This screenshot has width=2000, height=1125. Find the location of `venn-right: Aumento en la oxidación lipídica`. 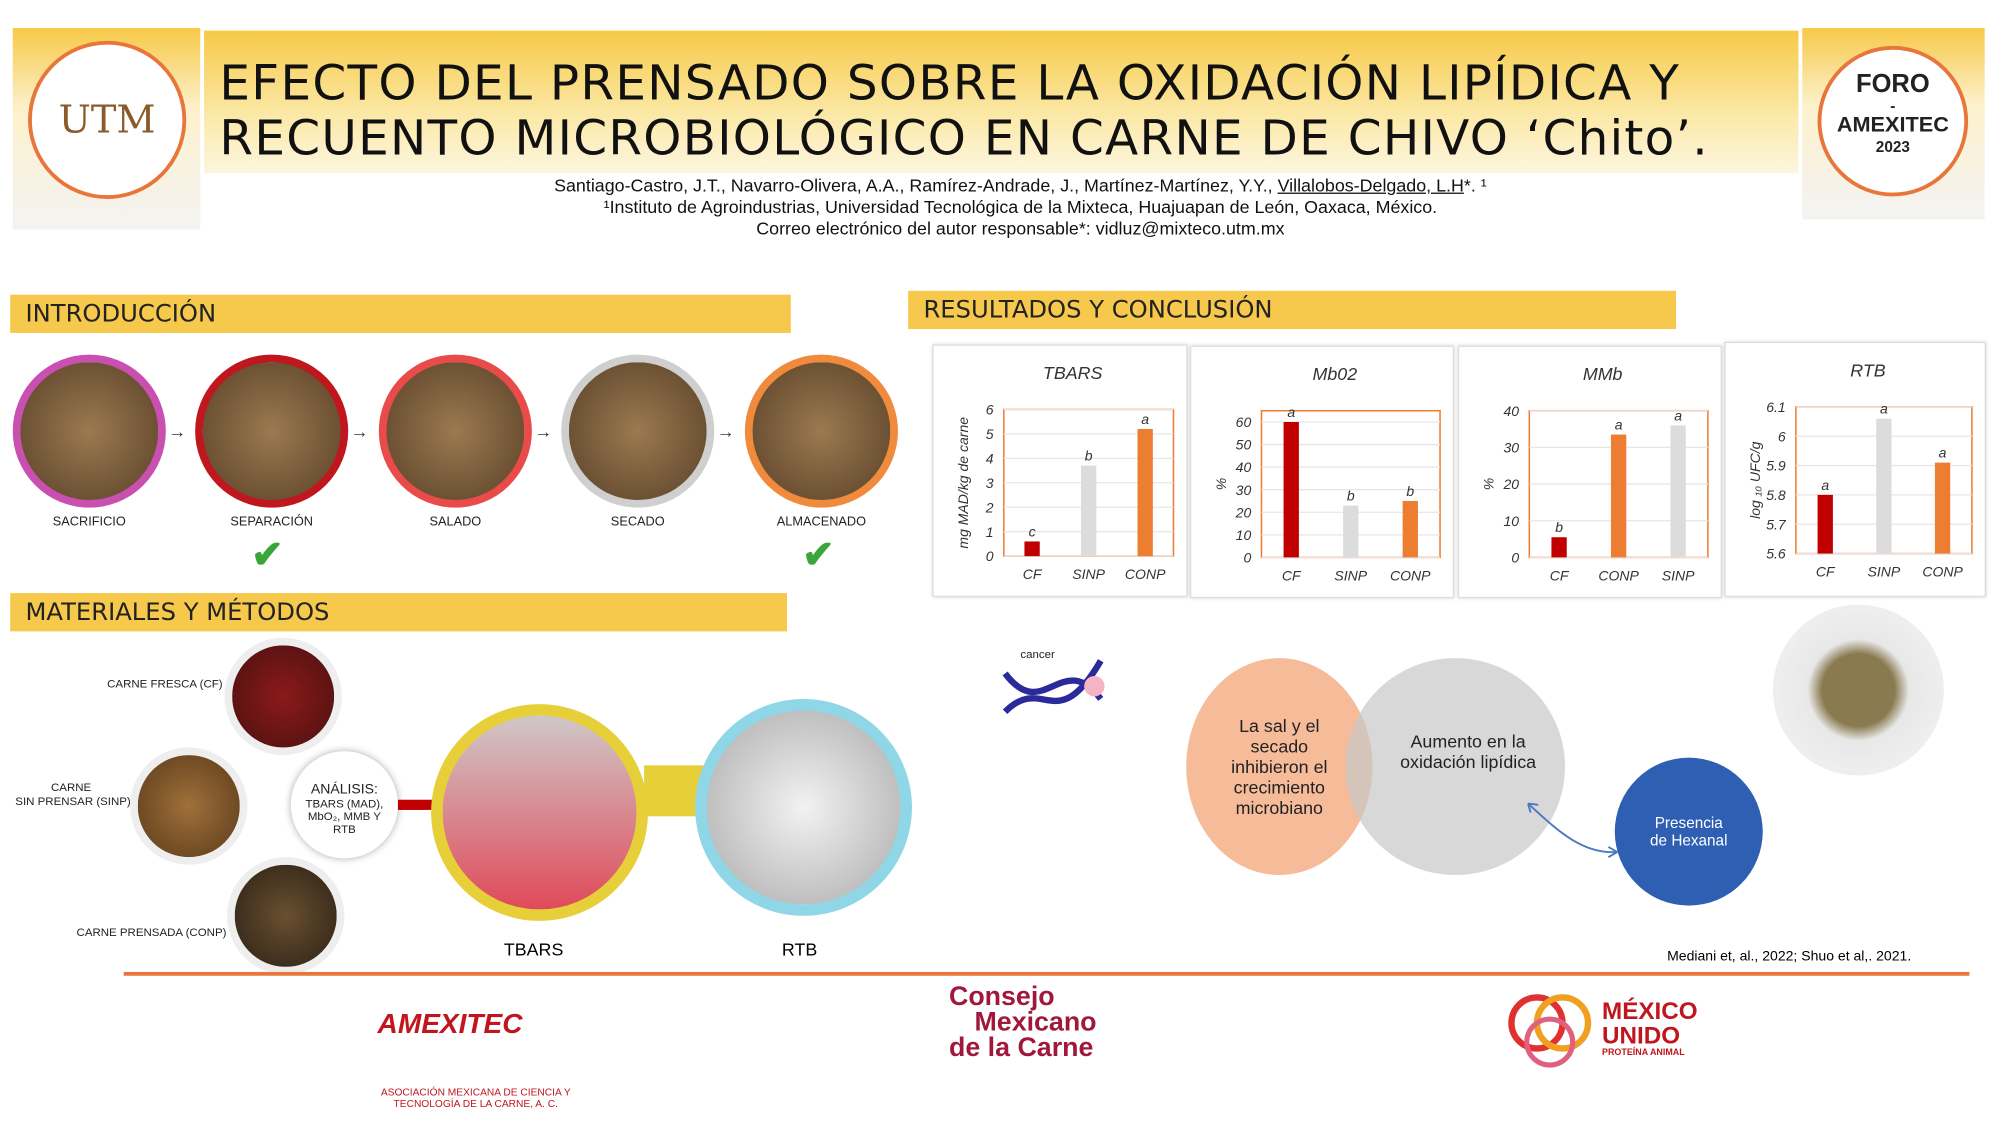

venn-right: Aumento en la oxidación lipídica is located at coordinates (1455, 766).